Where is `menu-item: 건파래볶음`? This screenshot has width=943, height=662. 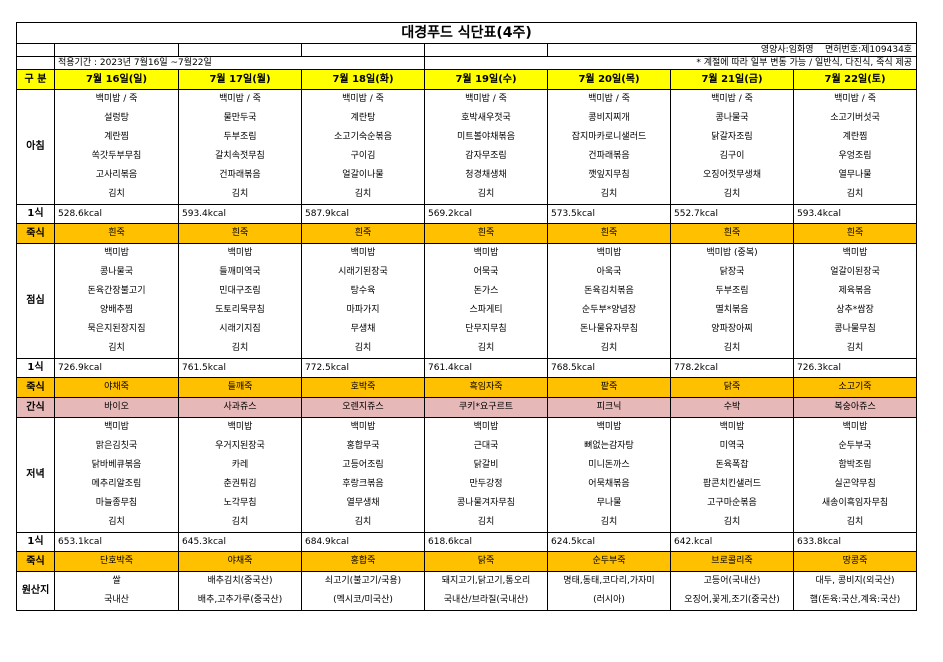
menu-item: 건파래볶음 is located at coordinates (240, 175).